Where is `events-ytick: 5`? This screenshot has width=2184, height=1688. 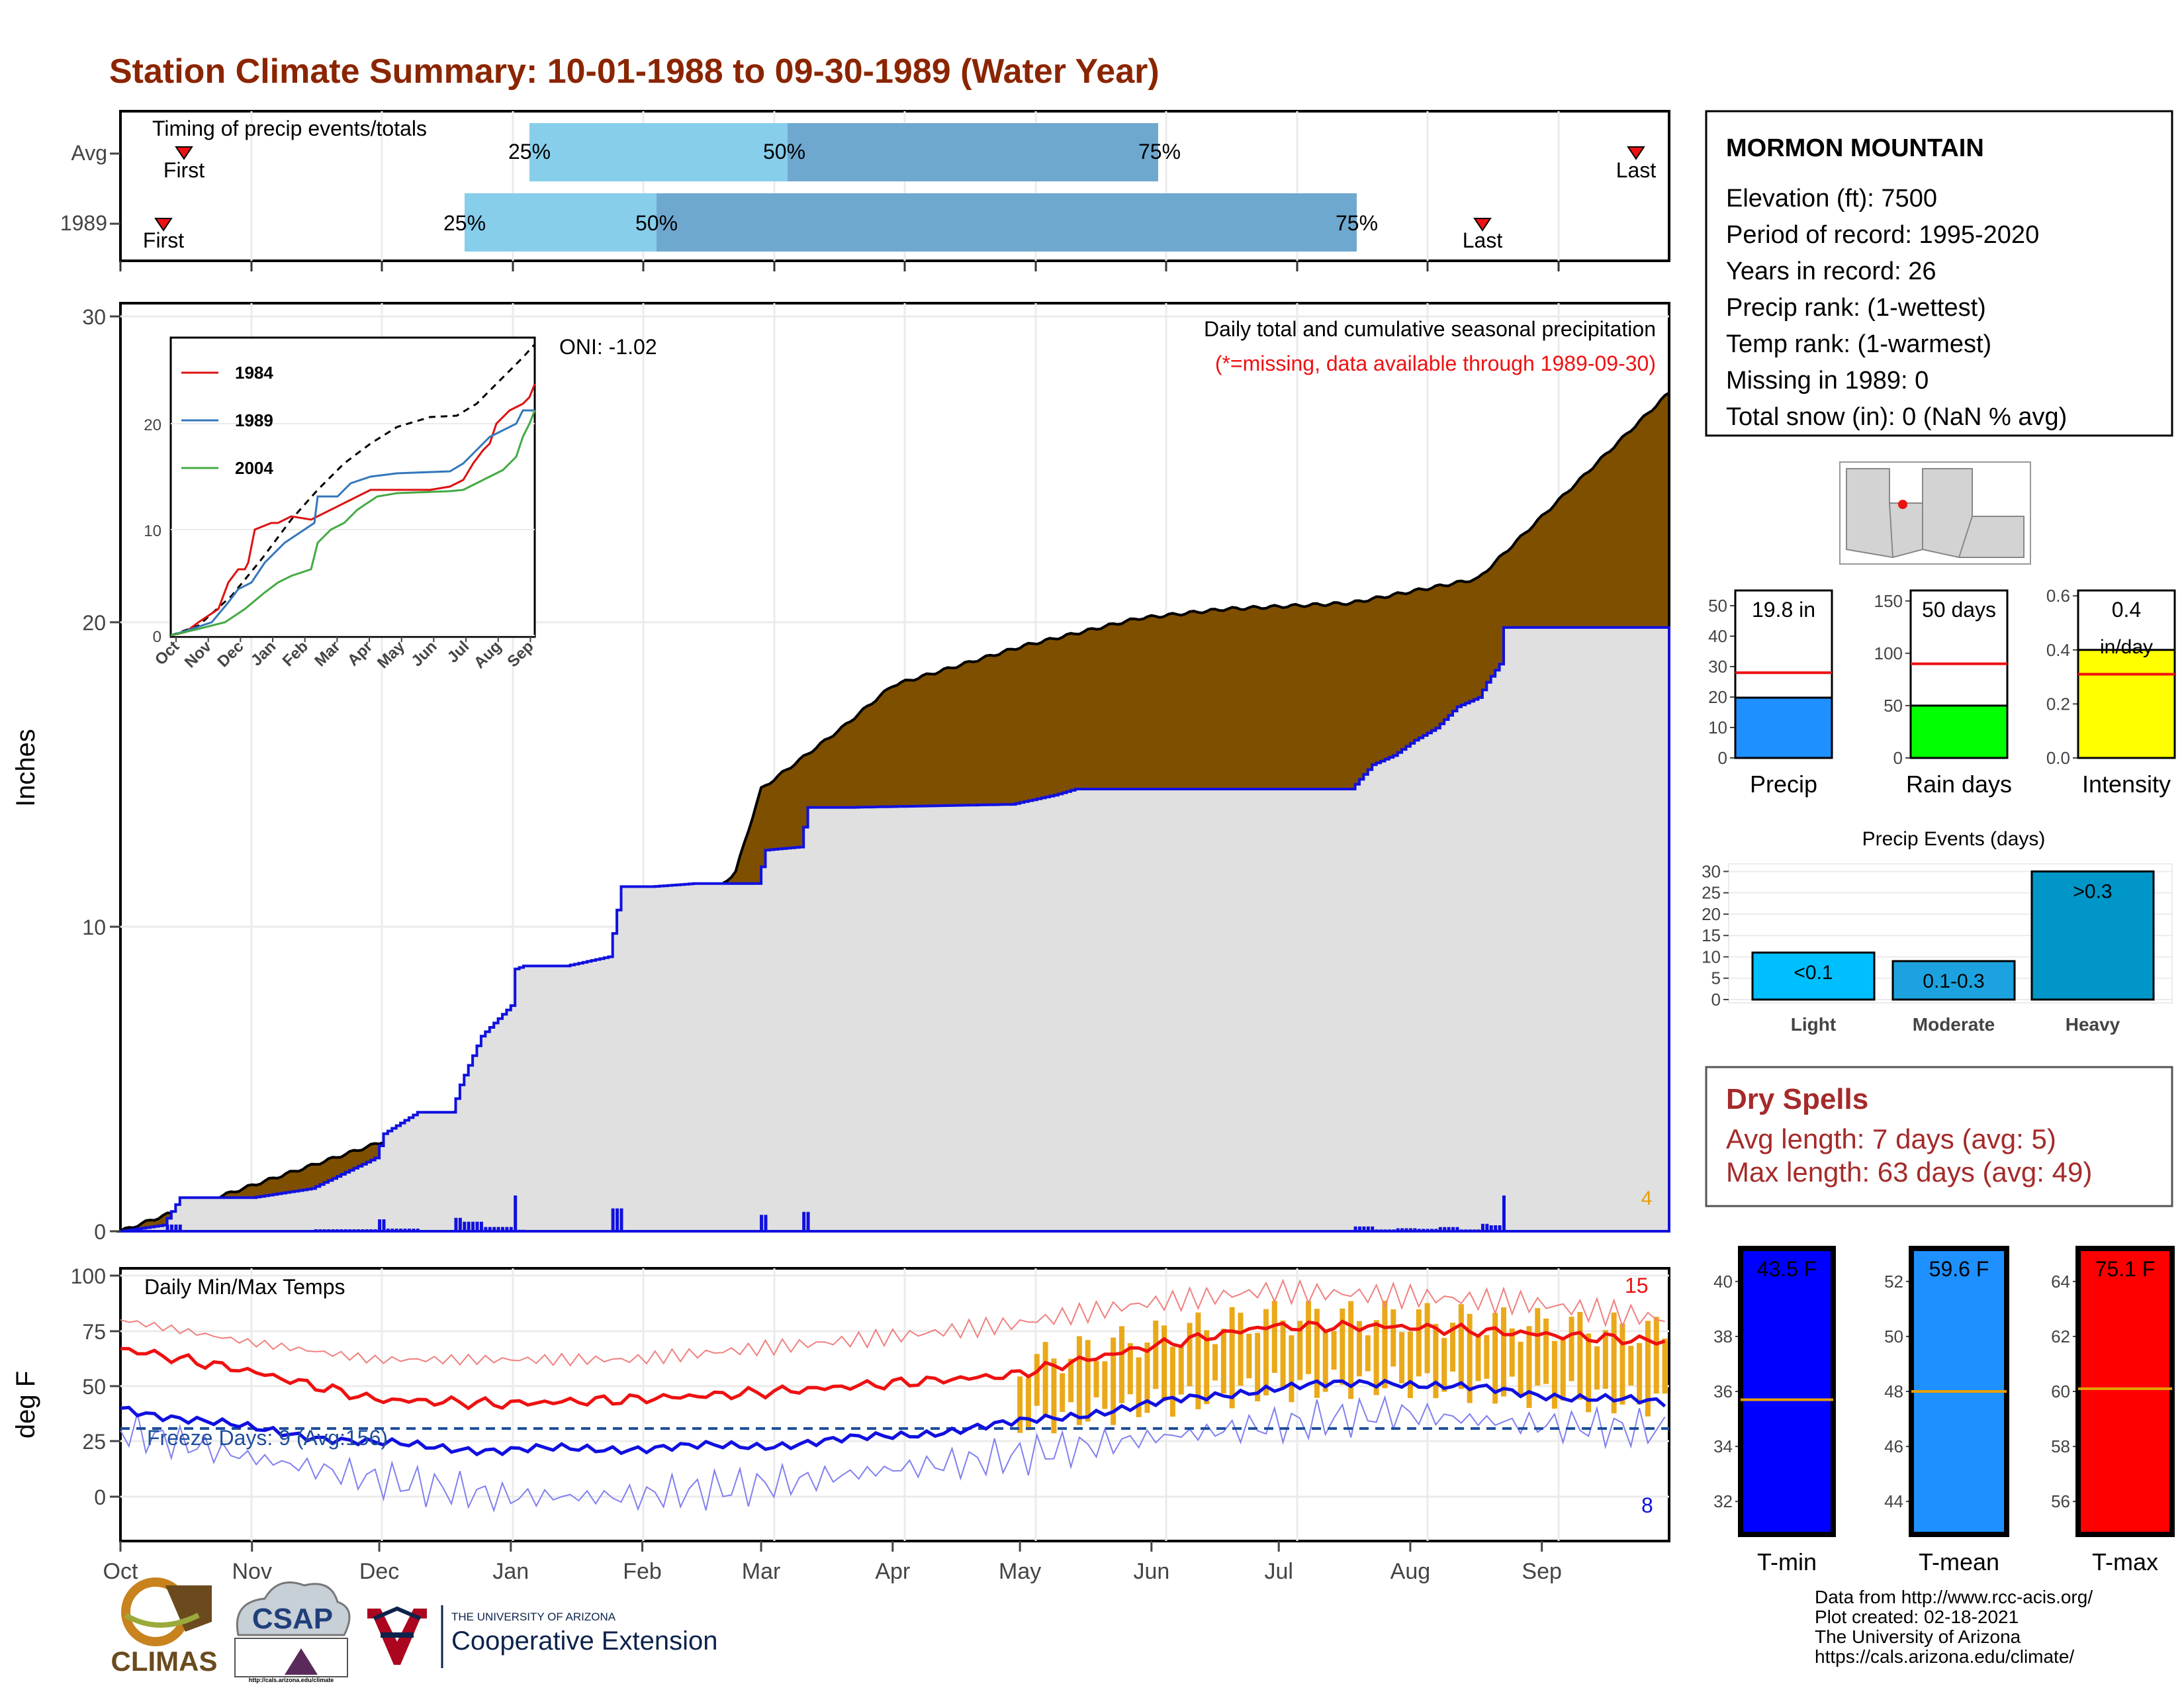
events-ytick: 5 is located at coordinates (1716, 978).